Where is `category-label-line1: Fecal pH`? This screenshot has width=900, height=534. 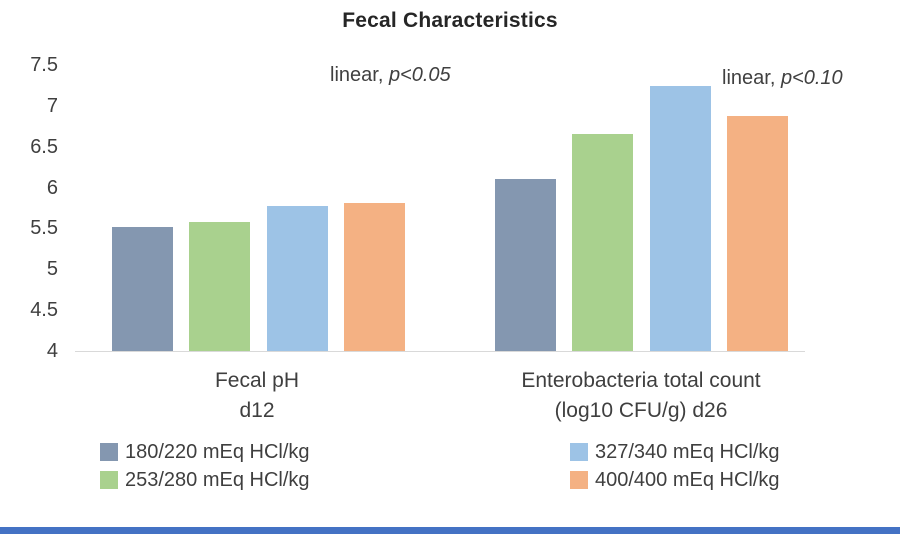 category-label-line1: Fecal pH is located at coordinates (257, 380).